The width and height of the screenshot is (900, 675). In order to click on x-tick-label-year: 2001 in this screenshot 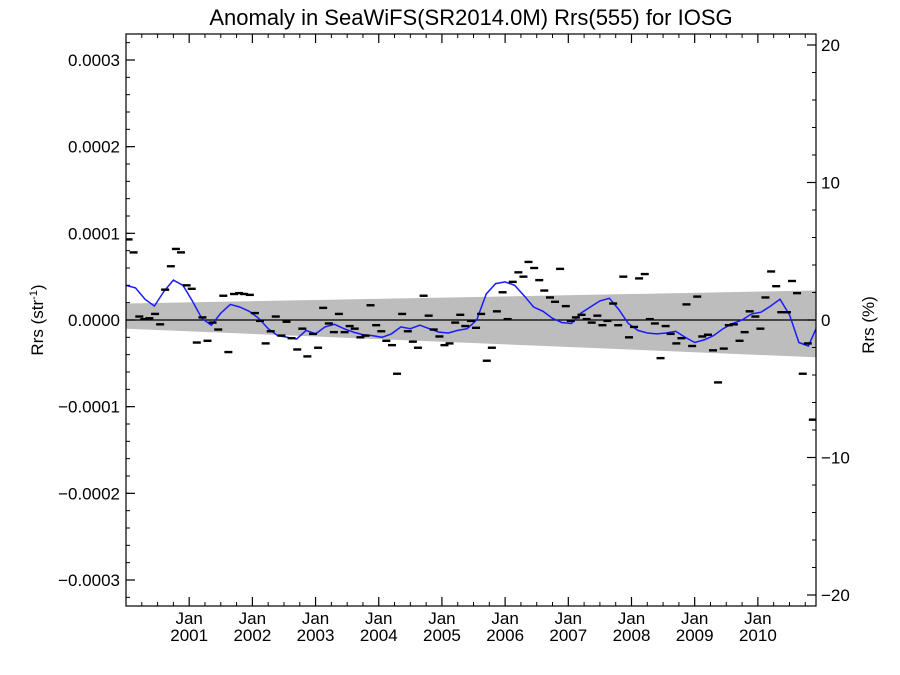, I will do `click(189, 635)`.